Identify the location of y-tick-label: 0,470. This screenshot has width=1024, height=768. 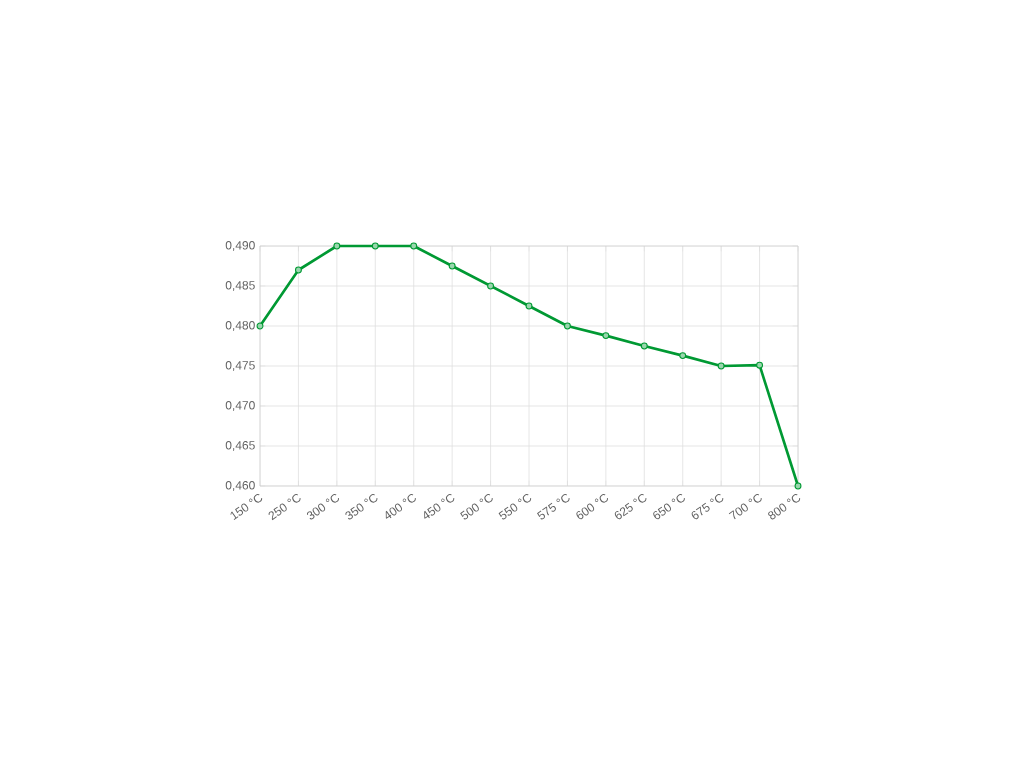
(240, 406).